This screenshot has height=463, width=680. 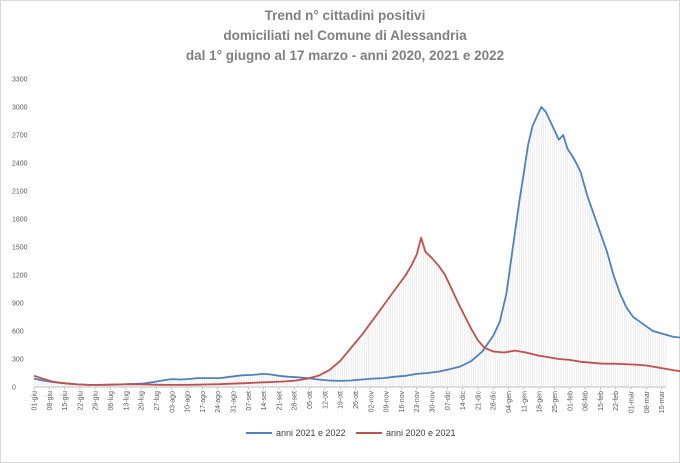 What do you see at coordinates (65, 401) in the screenshot?
I see `x-tick-label: 15-giu` at bounding box center [65, 401].